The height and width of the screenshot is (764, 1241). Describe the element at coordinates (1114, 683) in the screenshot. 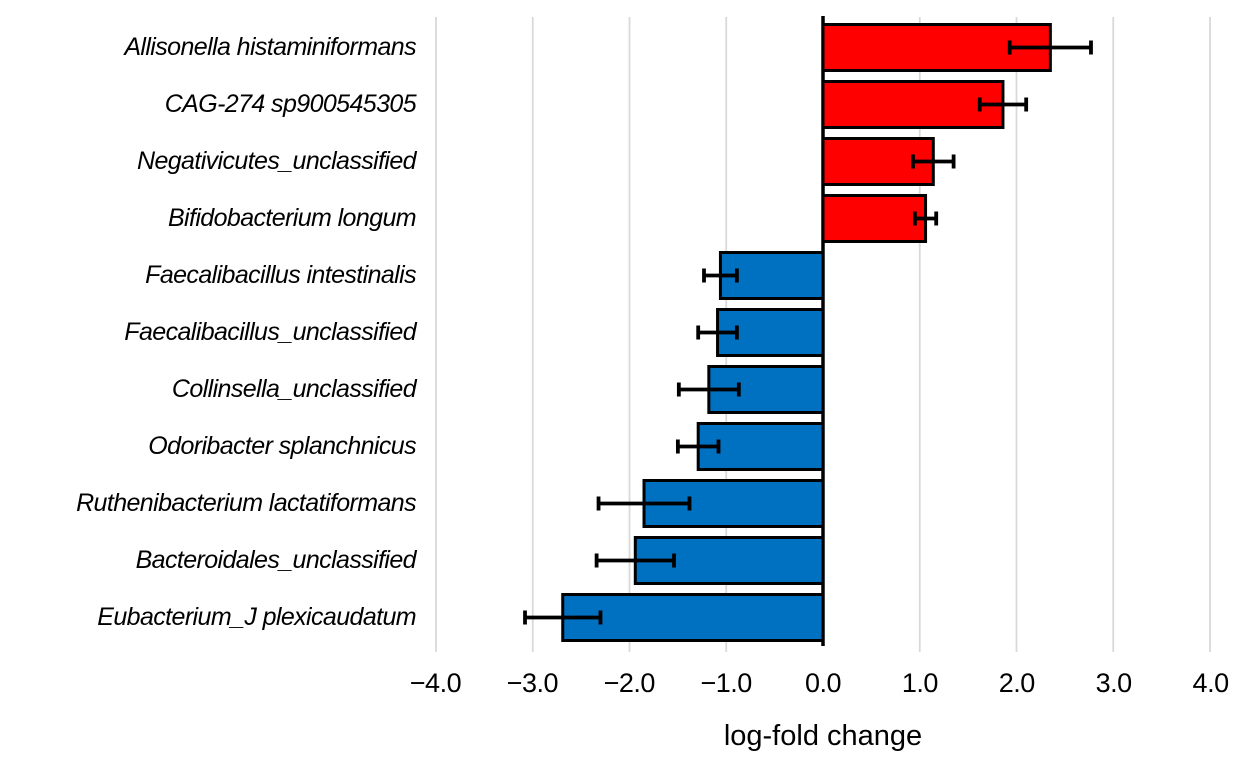

I see `x-tick-label: 3.0` at that location.